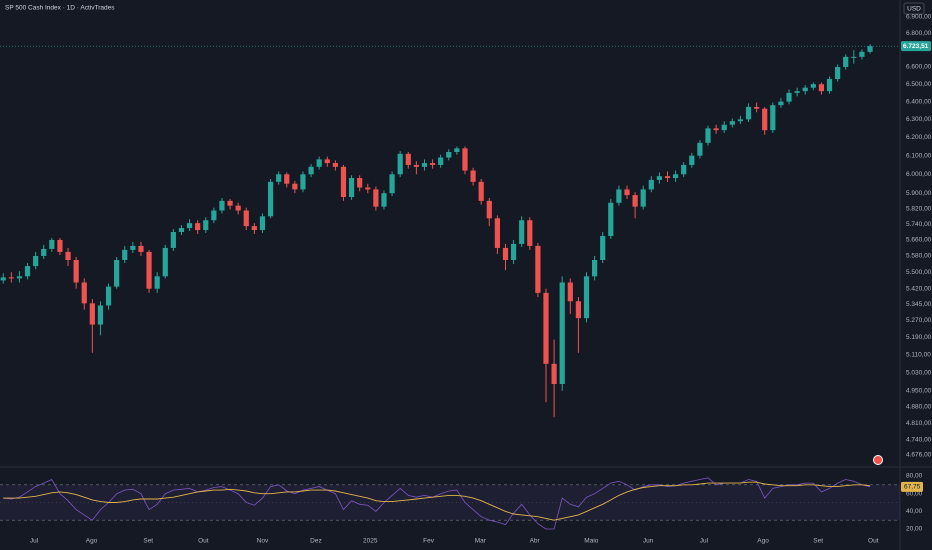 This screenshot has height=550, width=932. Describe the element at coordinates (919, 407) in the screenshot. I see `y-tick-label: 4.880,00` at that location.